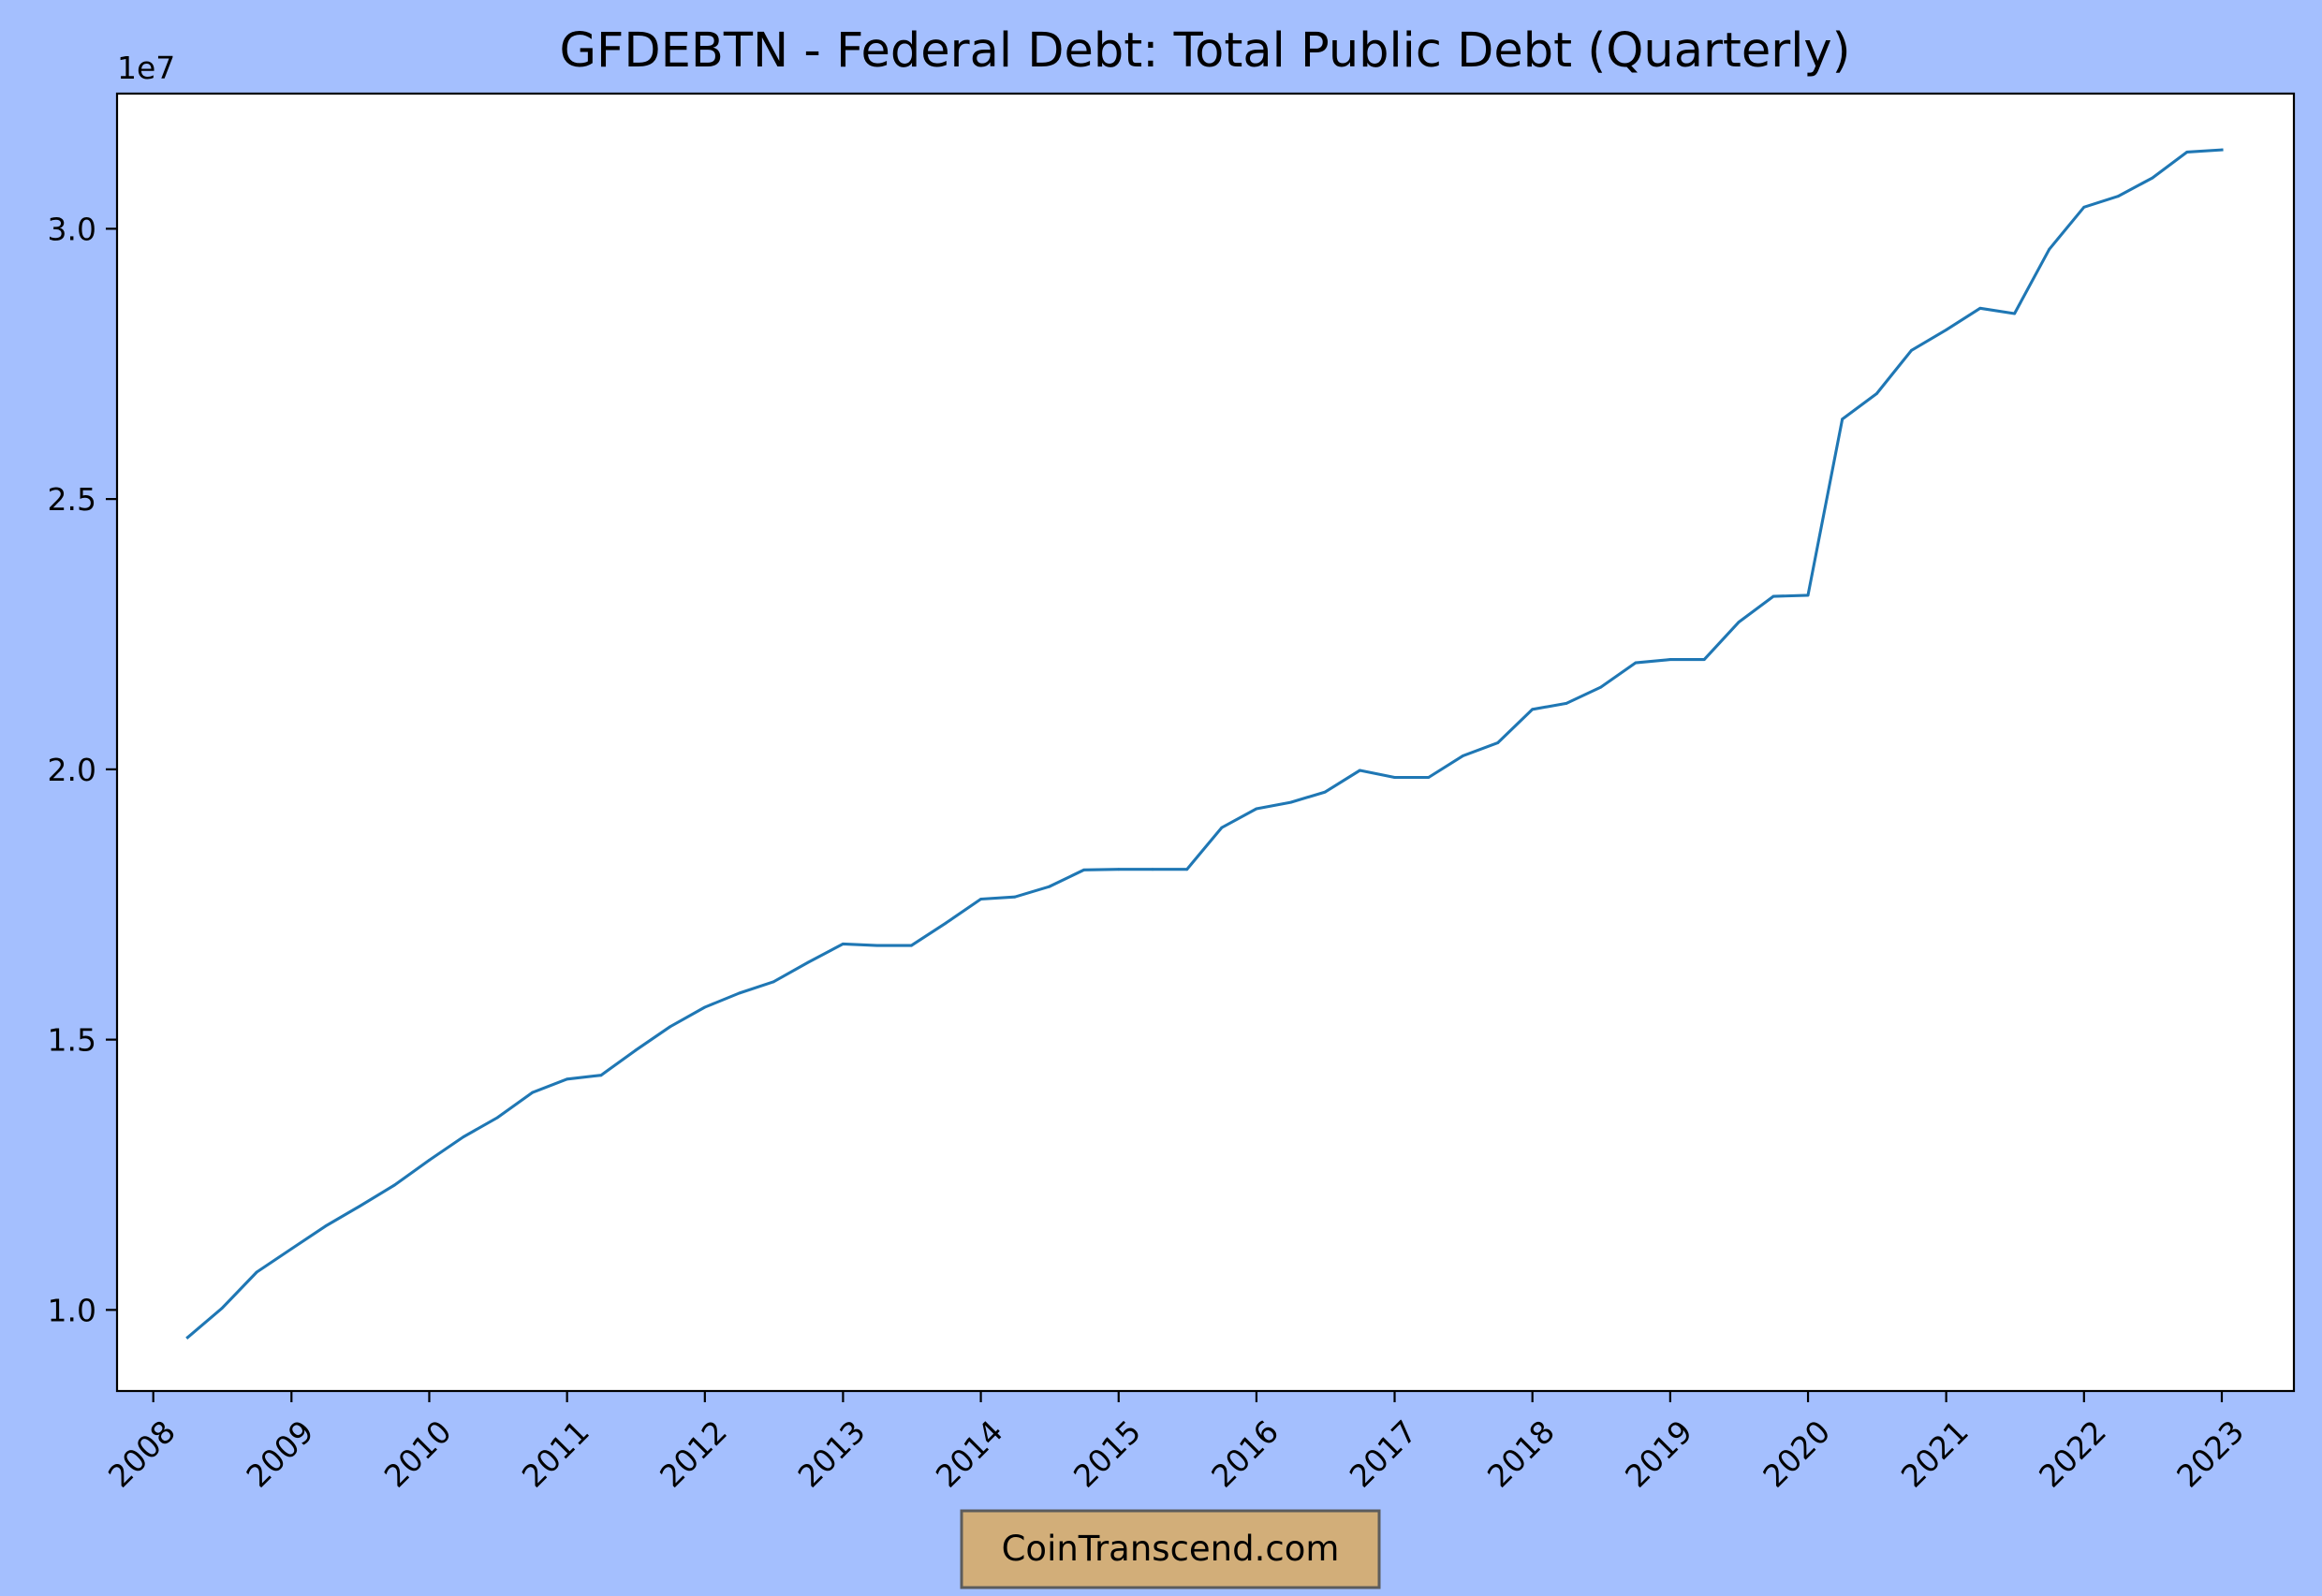 Image resolution: width=2322 pixels, height=1596 pixels. Describe the element at coordinates (72, 770) in the screenshot. I see `y-tick-label: 2.0` at that location.